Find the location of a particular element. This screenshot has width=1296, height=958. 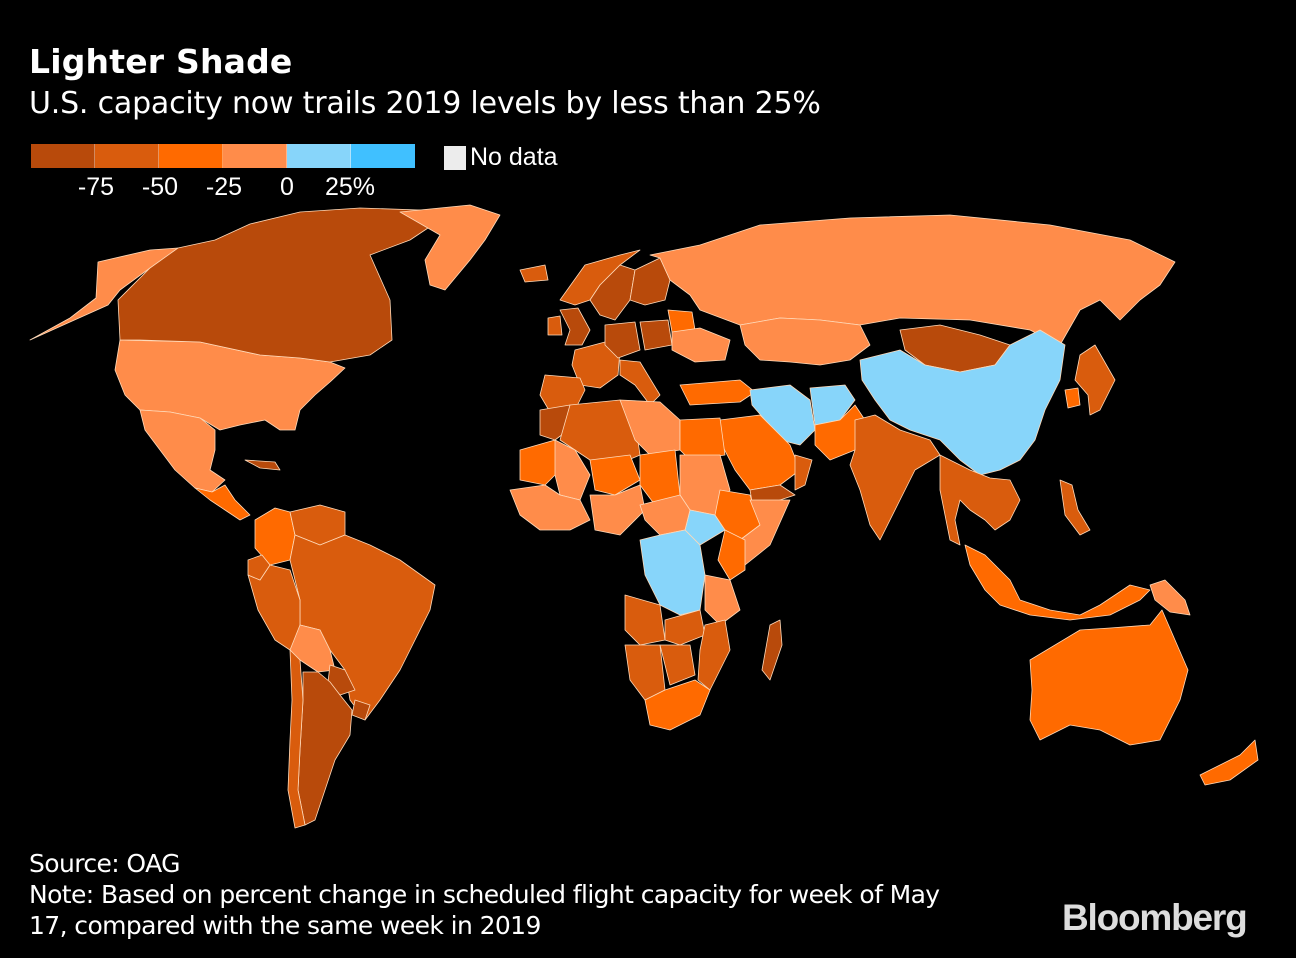

bloomberg-logo: Bloomberg is located at coordinates (1155, 917).